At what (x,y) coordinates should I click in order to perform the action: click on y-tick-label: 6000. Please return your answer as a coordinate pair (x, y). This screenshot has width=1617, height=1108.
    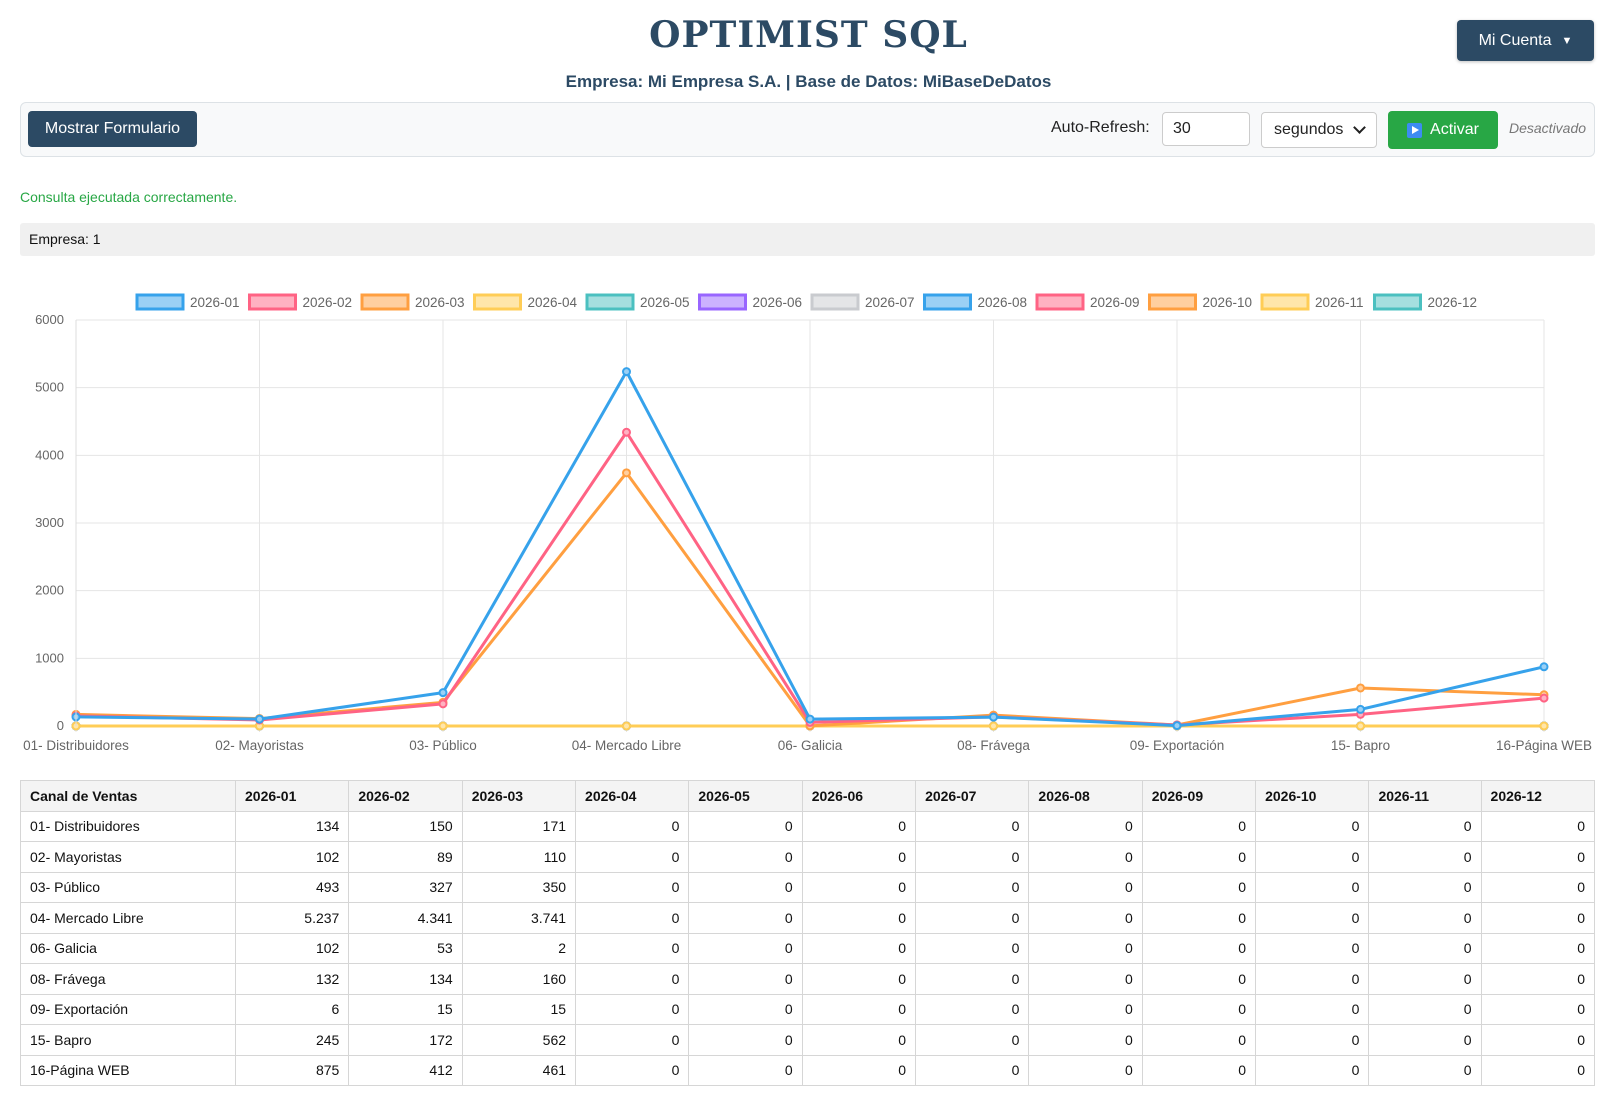
    Looking at the image, I should click on (49, 319).